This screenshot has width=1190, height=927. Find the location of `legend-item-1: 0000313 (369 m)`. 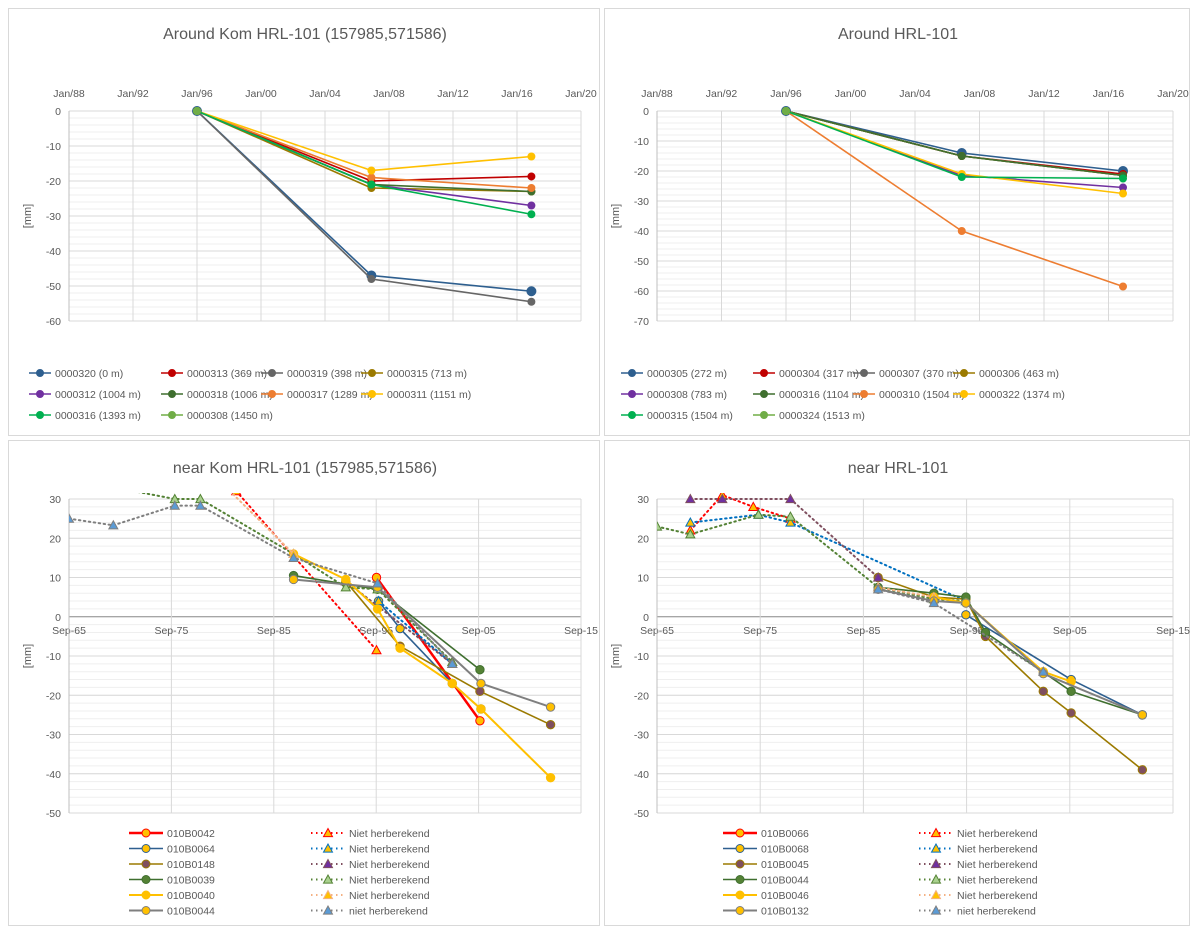

legend-item-1: 0000313 (369 m) is located at coordinates (214, 374).